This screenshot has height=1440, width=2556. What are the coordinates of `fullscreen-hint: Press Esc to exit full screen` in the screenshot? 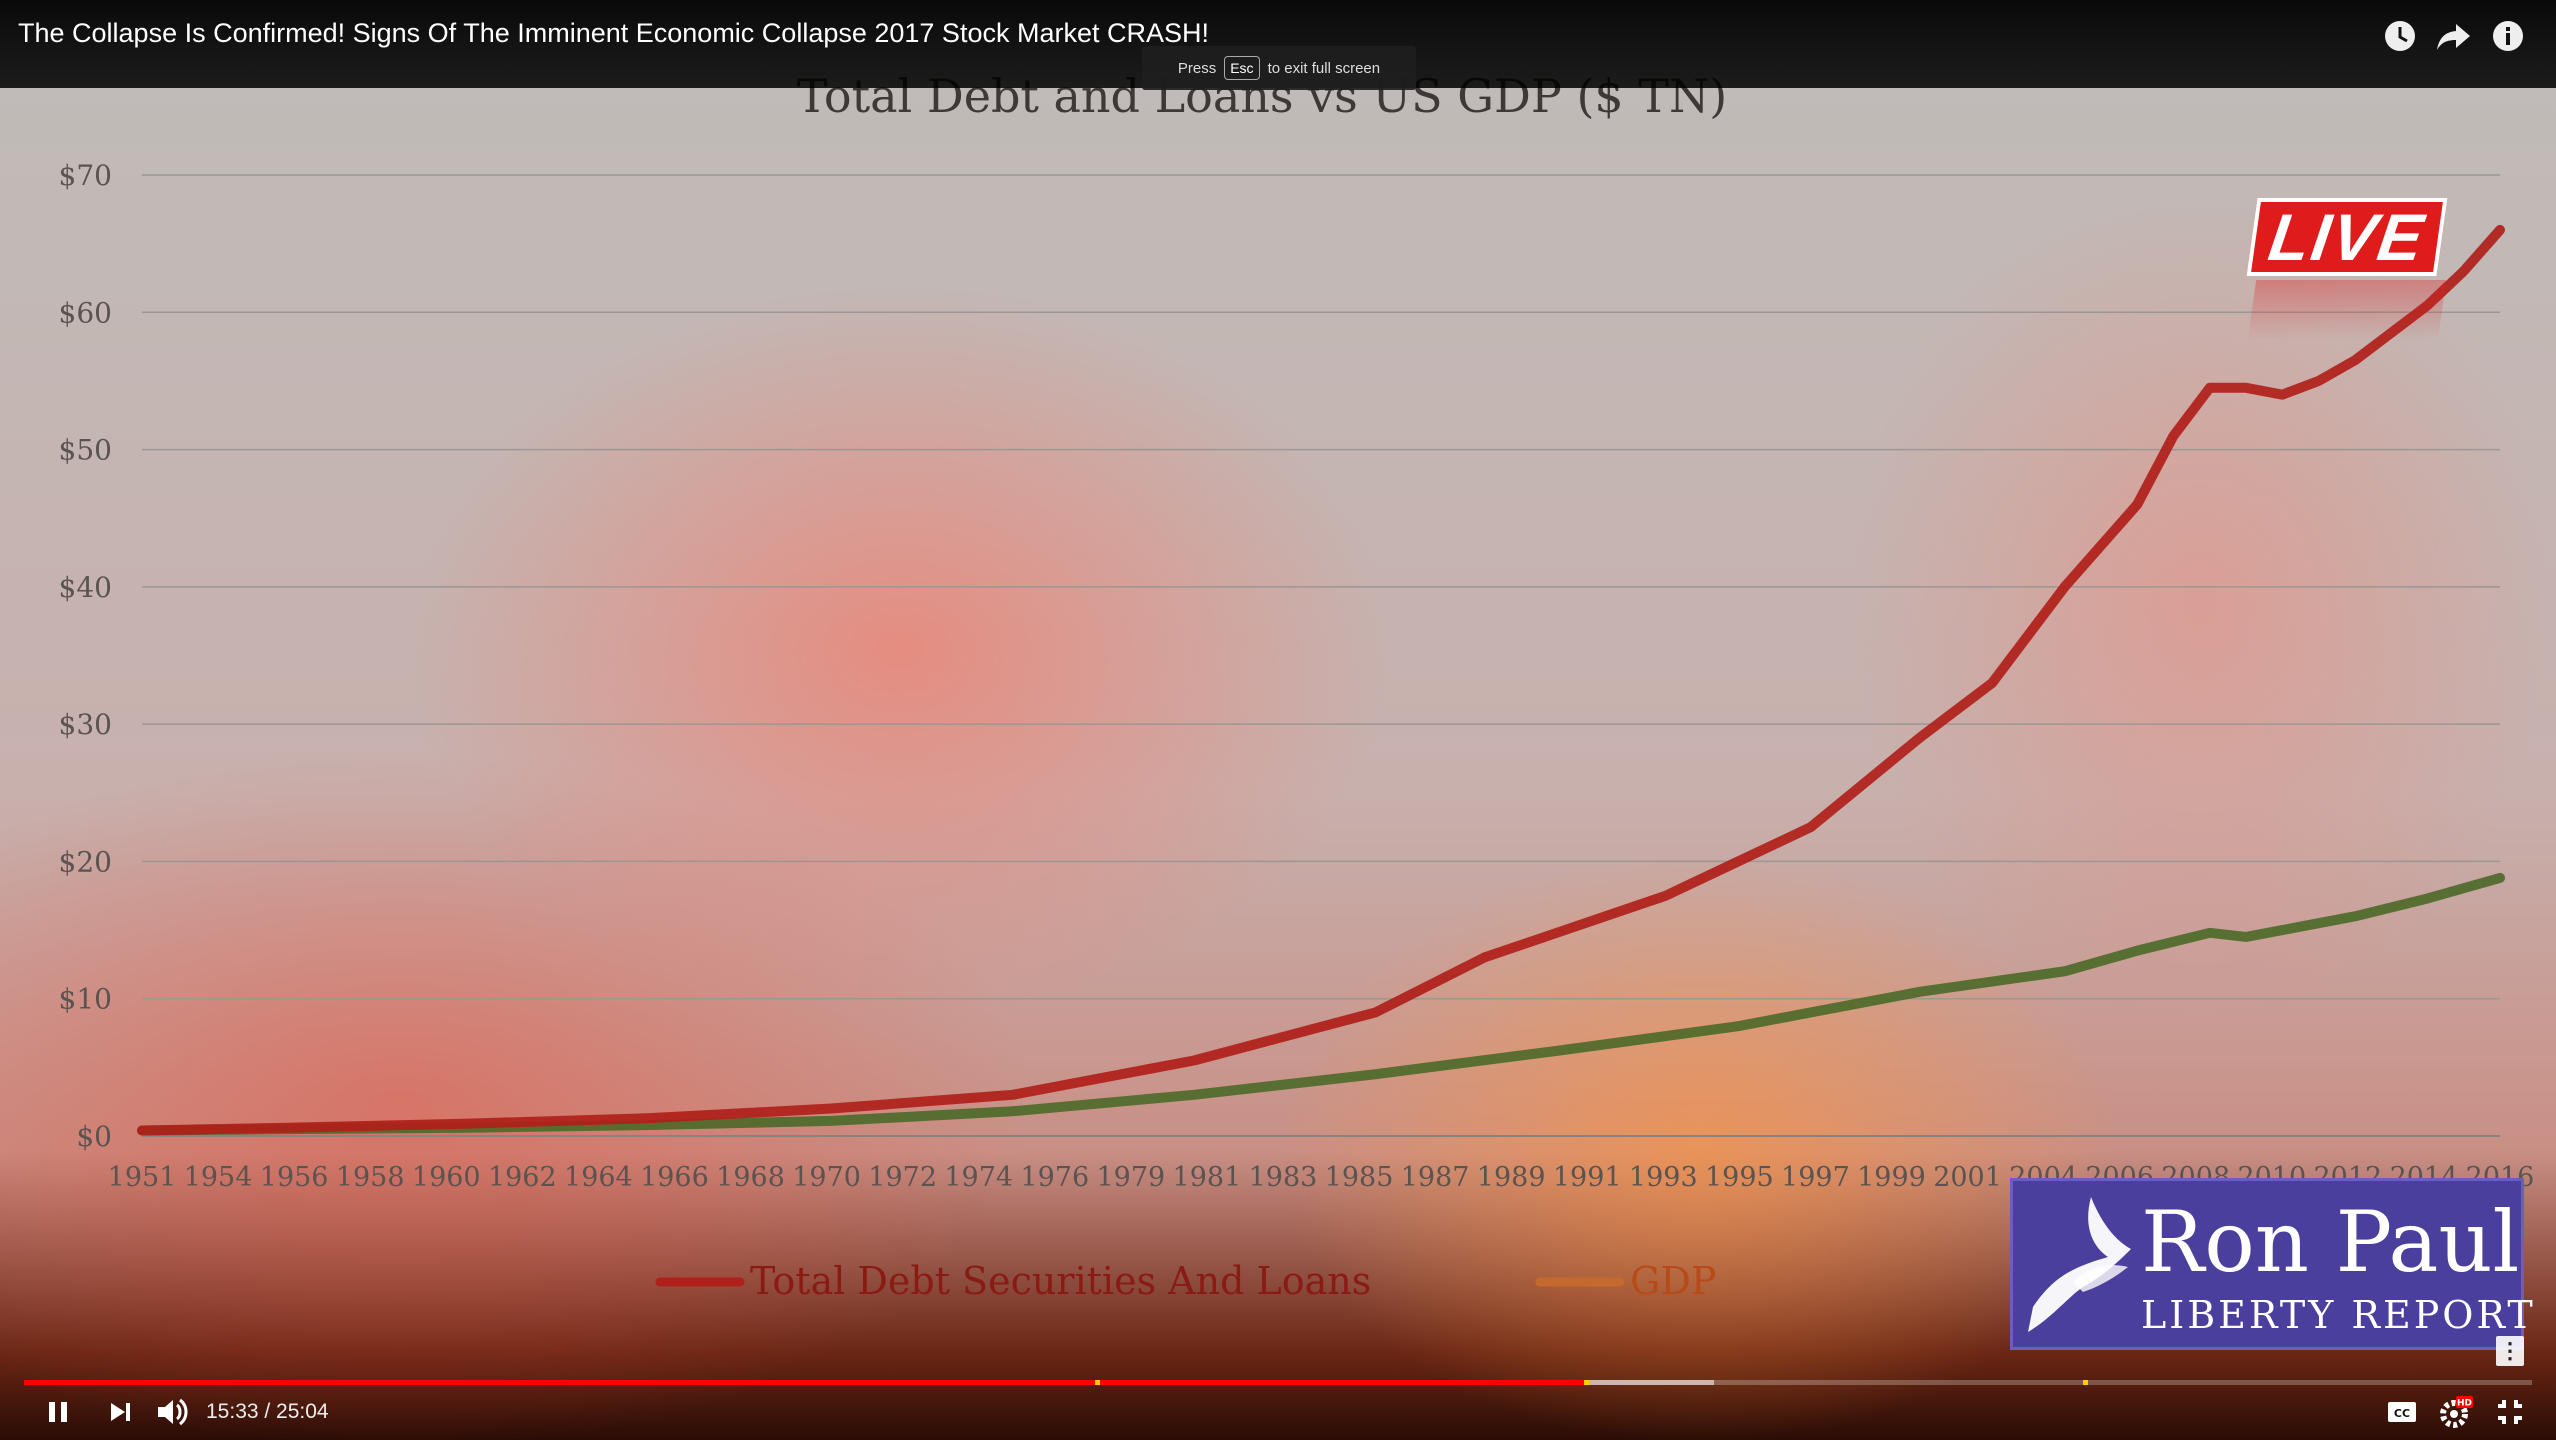 It's located at (1279, 68).